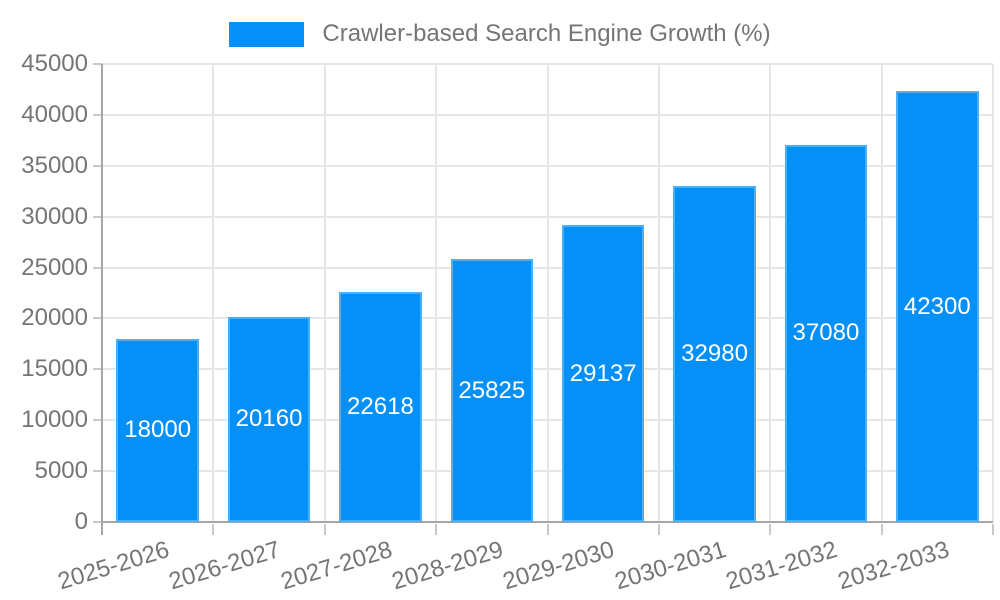 The width and height of the screenshot is (1000, 600). I want to click on bar: 42300, so click(937, 306).